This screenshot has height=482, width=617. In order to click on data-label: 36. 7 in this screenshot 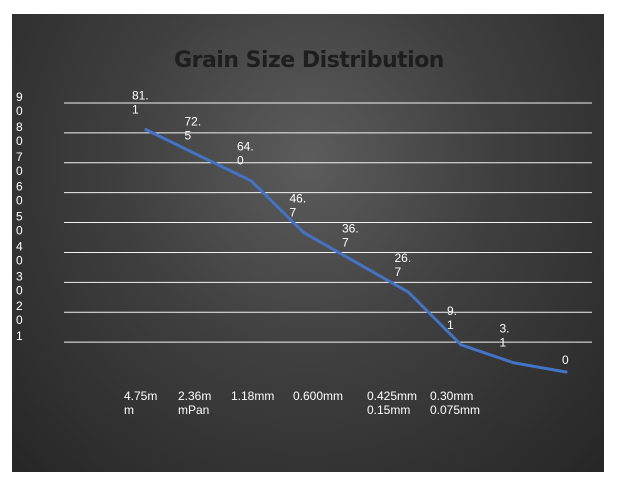, I will do `click(350, 235)`.